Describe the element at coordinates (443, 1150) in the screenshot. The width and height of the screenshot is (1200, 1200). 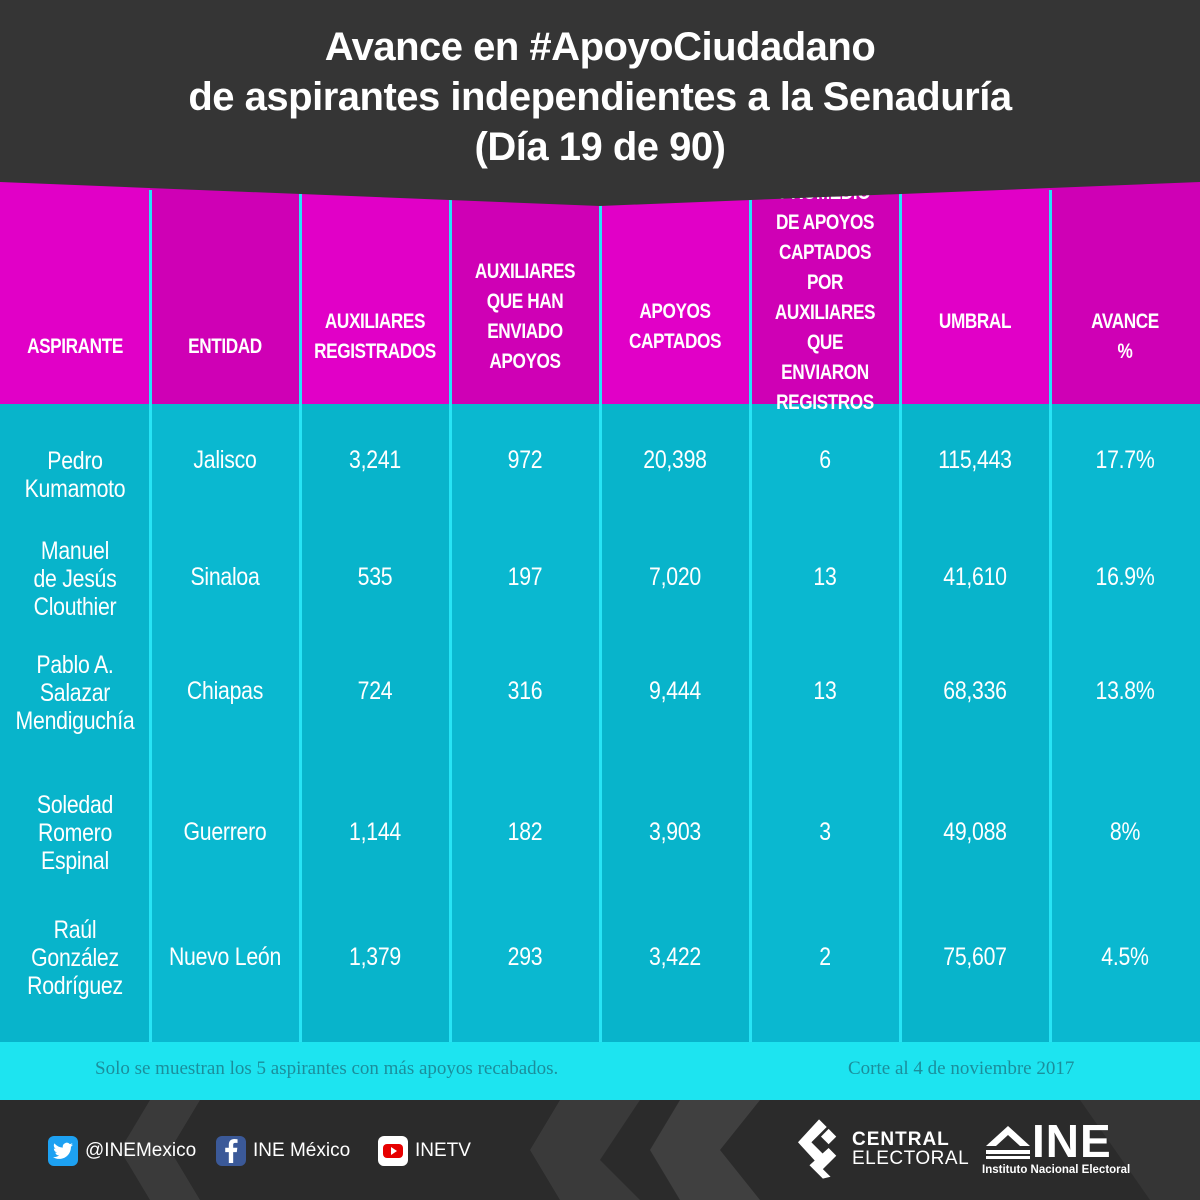
I see `youtube-name: INETV` at that location.